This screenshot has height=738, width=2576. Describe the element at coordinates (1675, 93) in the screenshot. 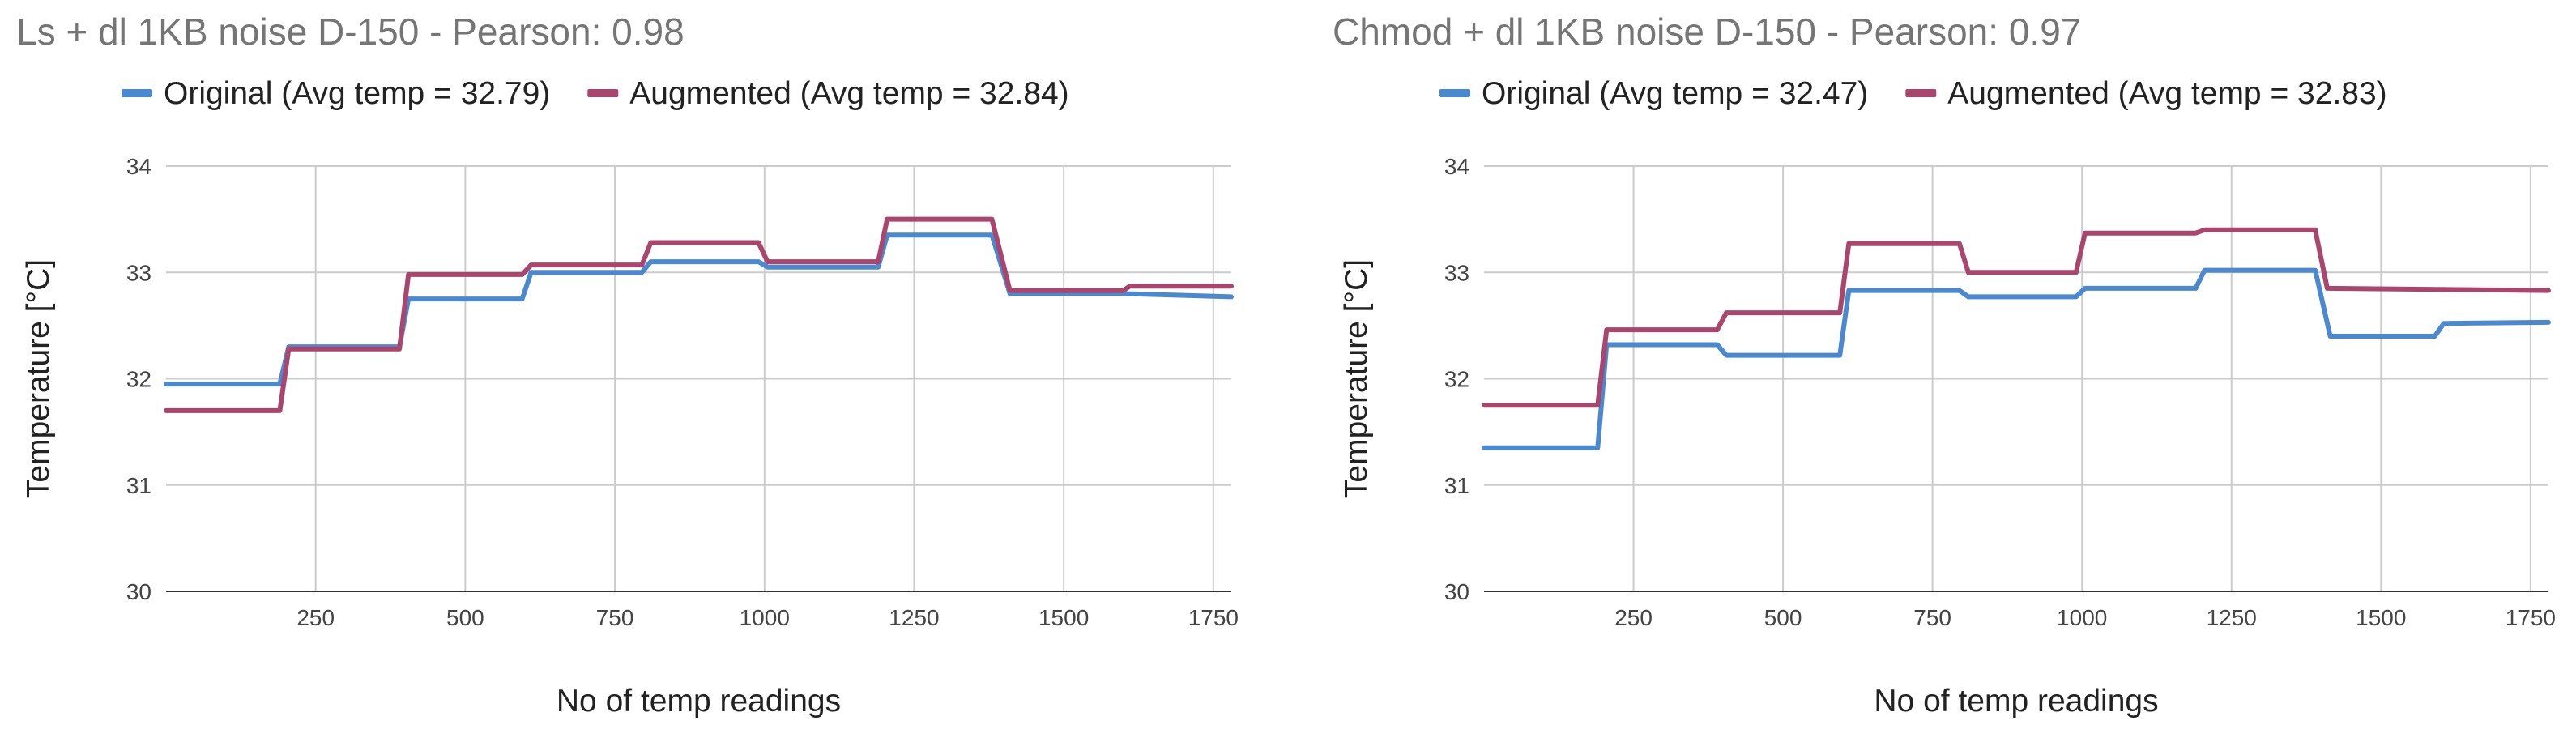

I see `legend-label: Original (Avg temp = 32.47)` at that location.